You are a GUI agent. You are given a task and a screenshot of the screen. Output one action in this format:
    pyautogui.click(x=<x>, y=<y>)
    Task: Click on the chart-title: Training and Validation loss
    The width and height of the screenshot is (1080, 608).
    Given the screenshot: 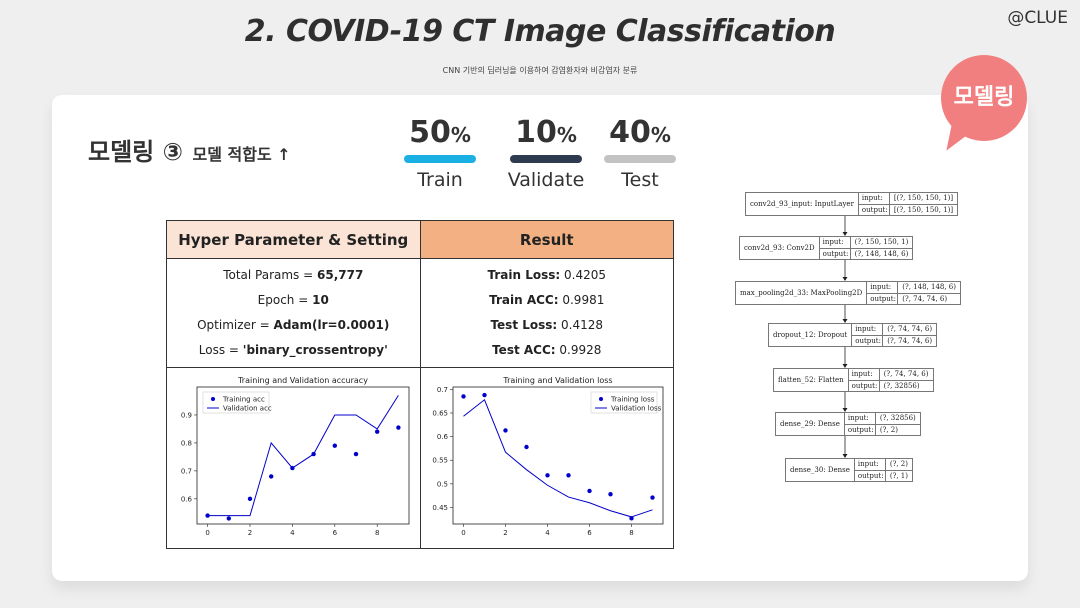 What is the action you would take?
    pyautogui.click(x=557, y=380)
    